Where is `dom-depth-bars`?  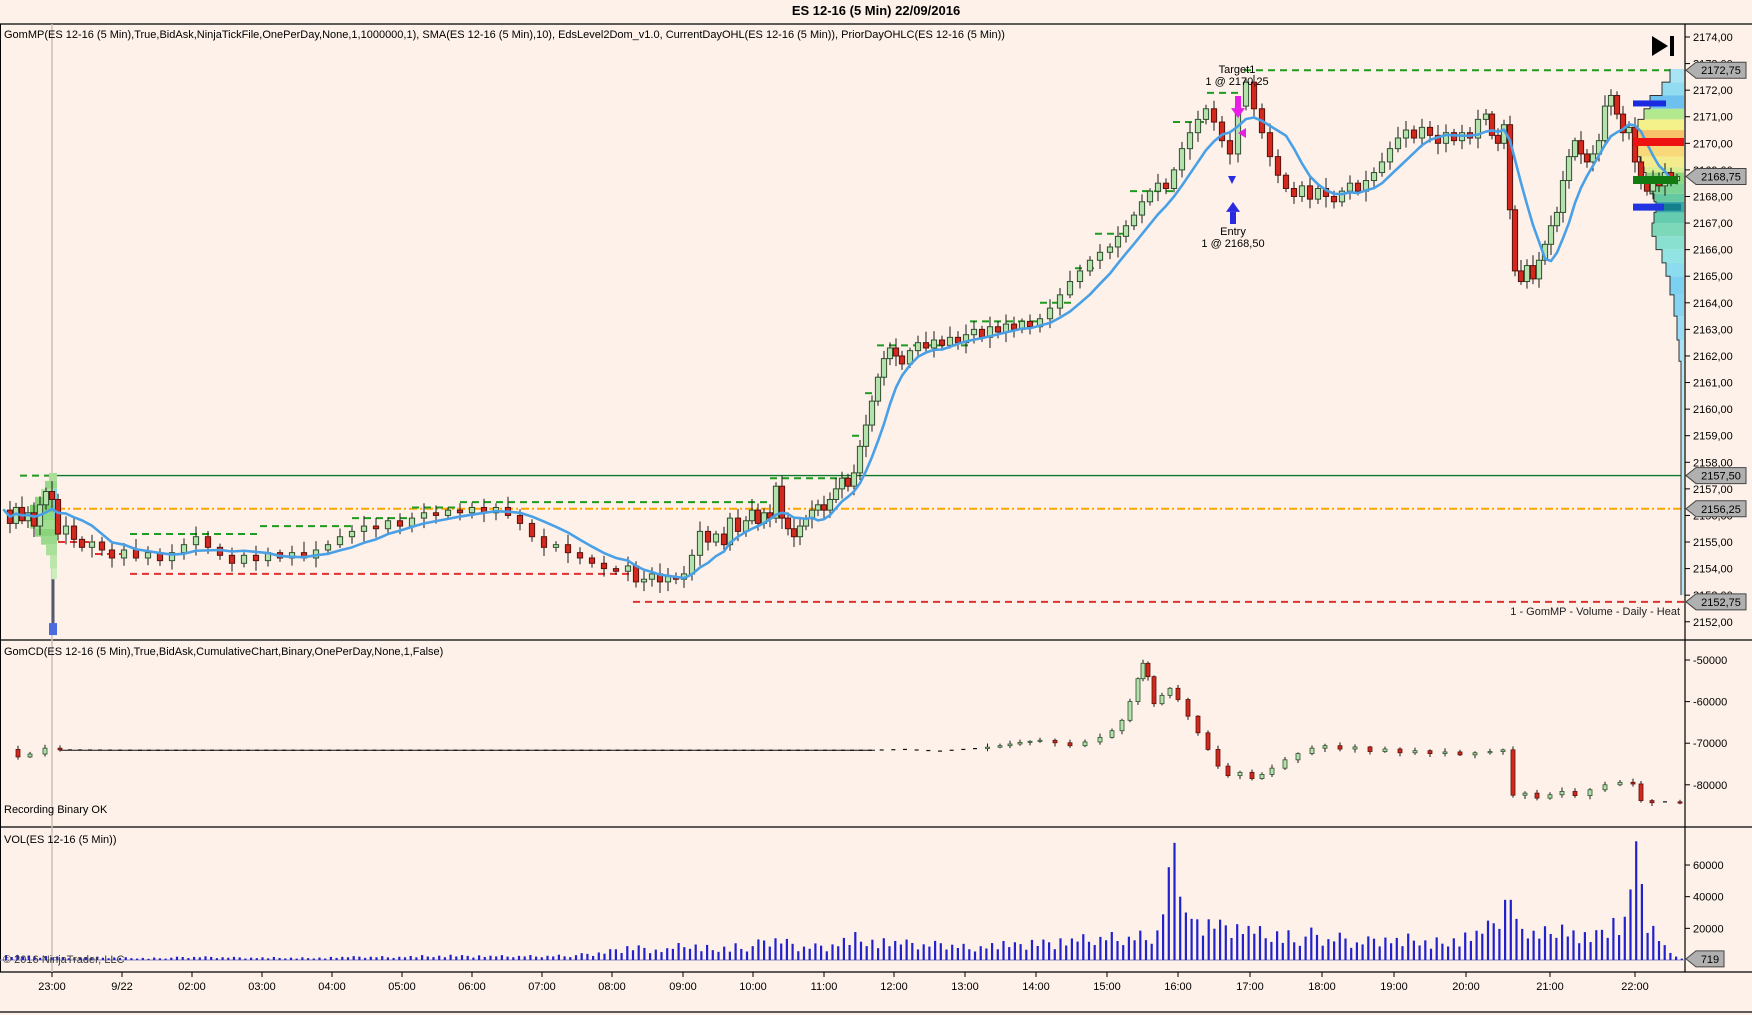
dom-depth-bars is located at coordinates (1658, 155).